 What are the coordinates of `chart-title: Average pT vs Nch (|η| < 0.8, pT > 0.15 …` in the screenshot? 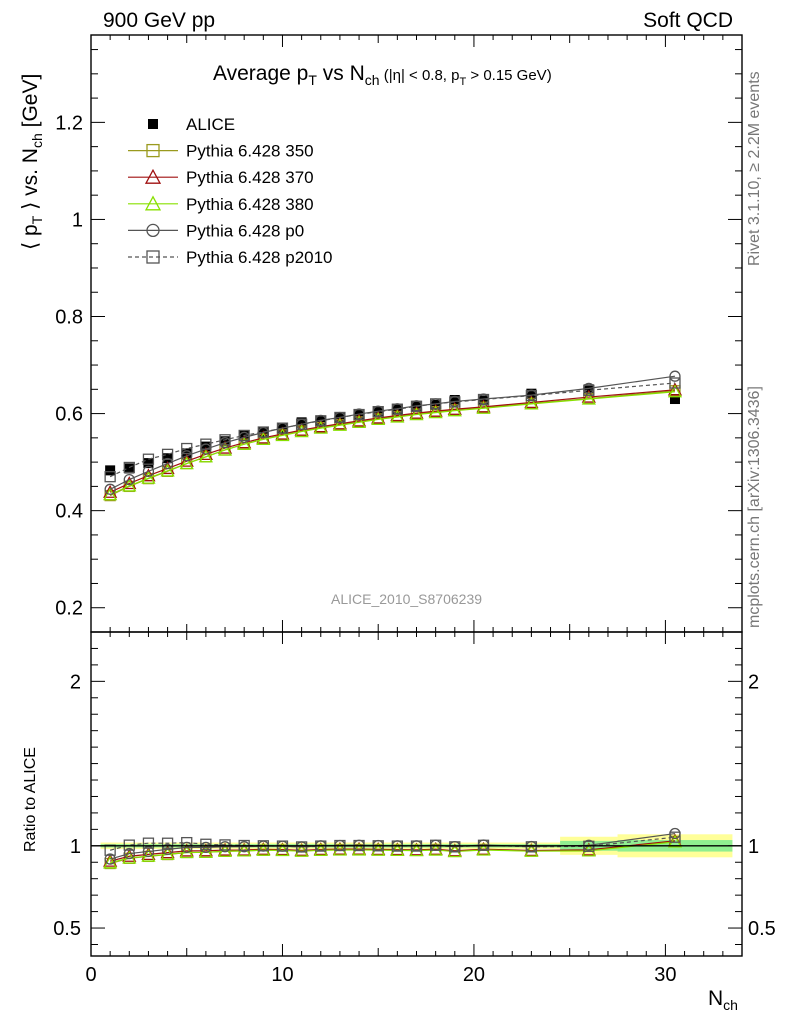 It's located at (382, 75).